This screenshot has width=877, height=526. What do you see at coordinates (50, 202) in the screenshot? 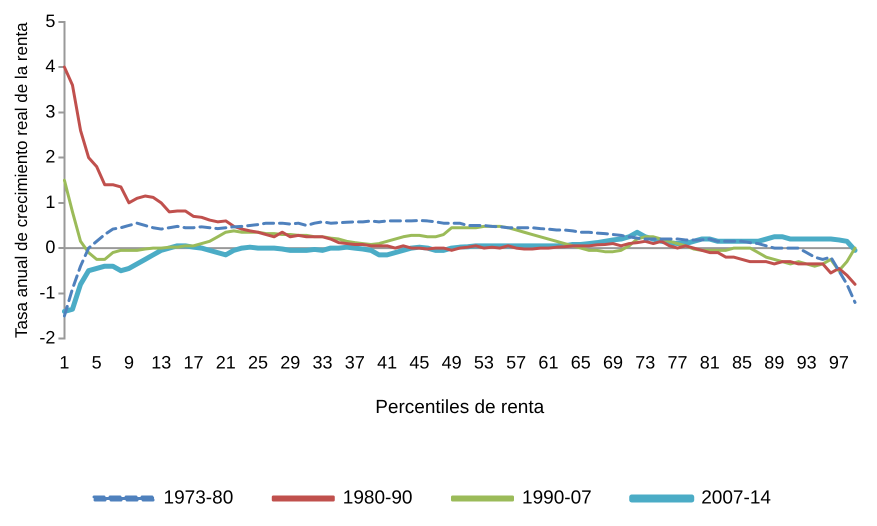
I see `y-tick-label: 1` at bounding box center [50, 202].